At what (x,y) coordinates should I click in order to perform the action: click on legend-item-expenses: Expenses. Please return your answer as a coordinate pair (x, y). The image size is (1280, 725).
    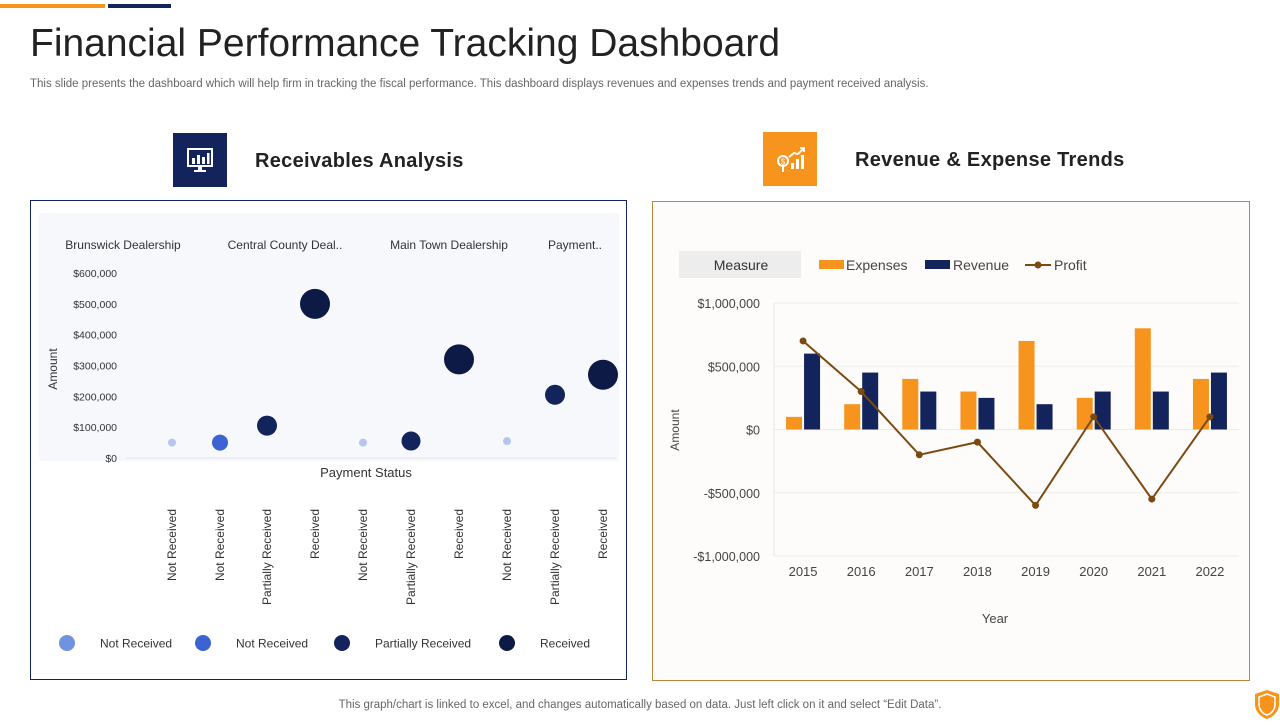
    Looking at the image, I should click on (863, 265).